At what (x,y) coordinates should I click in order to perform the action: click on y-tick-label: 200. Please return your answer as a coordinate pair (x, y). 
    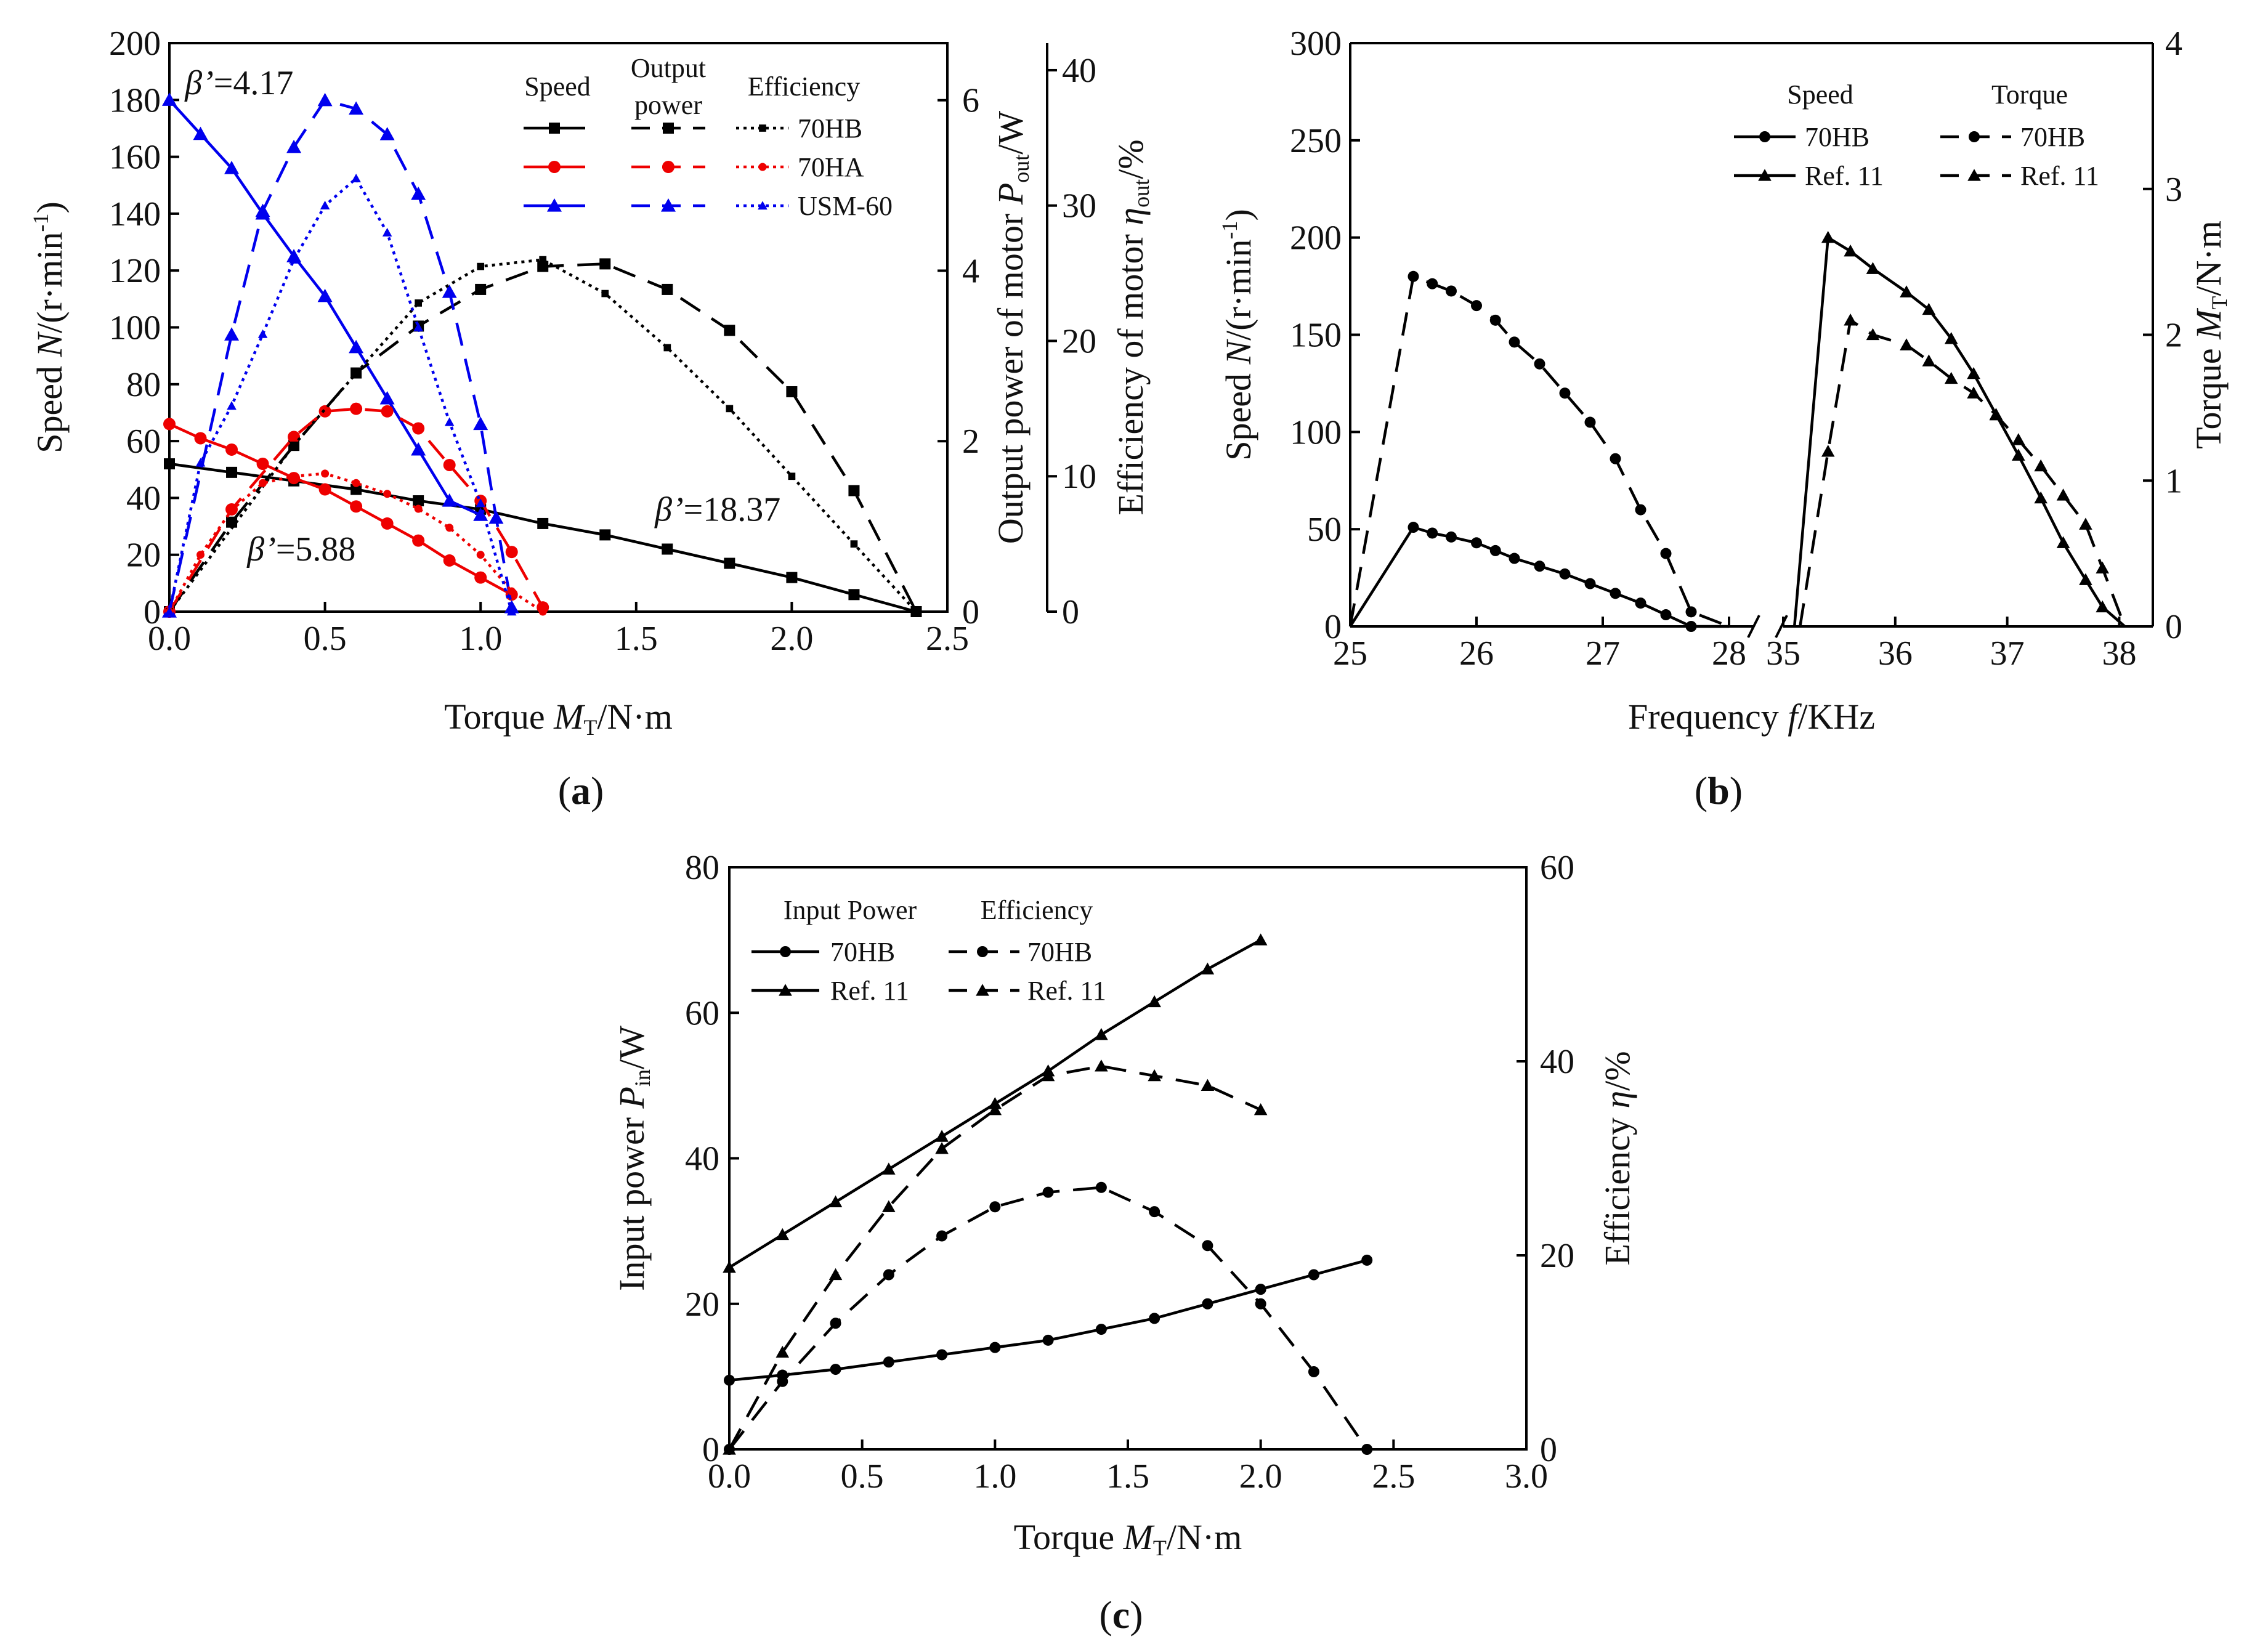
    Looking at the image, I should click on (1316, 238).